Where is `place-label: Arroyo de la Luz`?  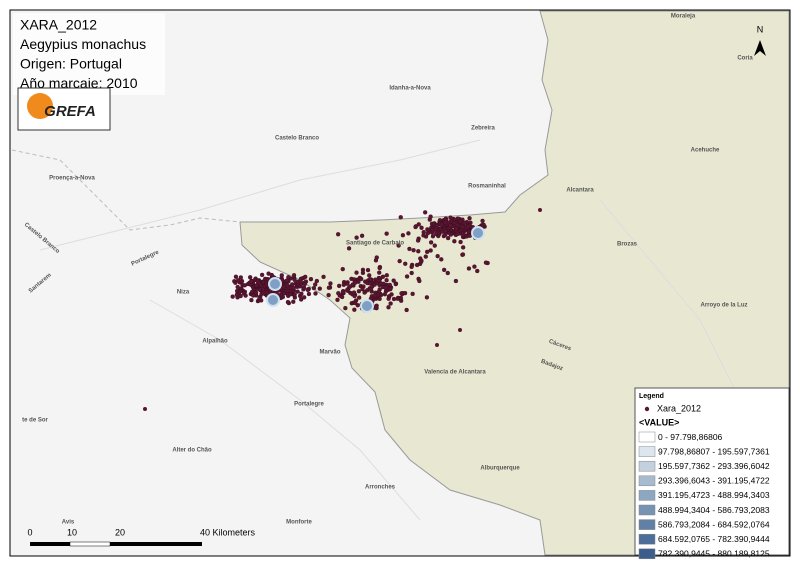
place-label: Arroyo de la Luz is located at coordinates (723, 306).